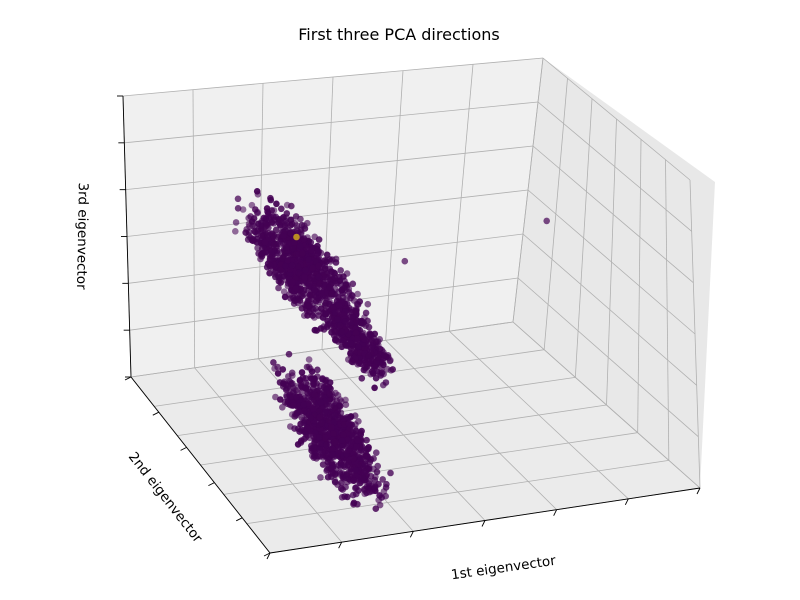  What do you see at coordinates (546, 221) in the screenshot?
I see `data-point-highlight` at bounding box center [546, 221].